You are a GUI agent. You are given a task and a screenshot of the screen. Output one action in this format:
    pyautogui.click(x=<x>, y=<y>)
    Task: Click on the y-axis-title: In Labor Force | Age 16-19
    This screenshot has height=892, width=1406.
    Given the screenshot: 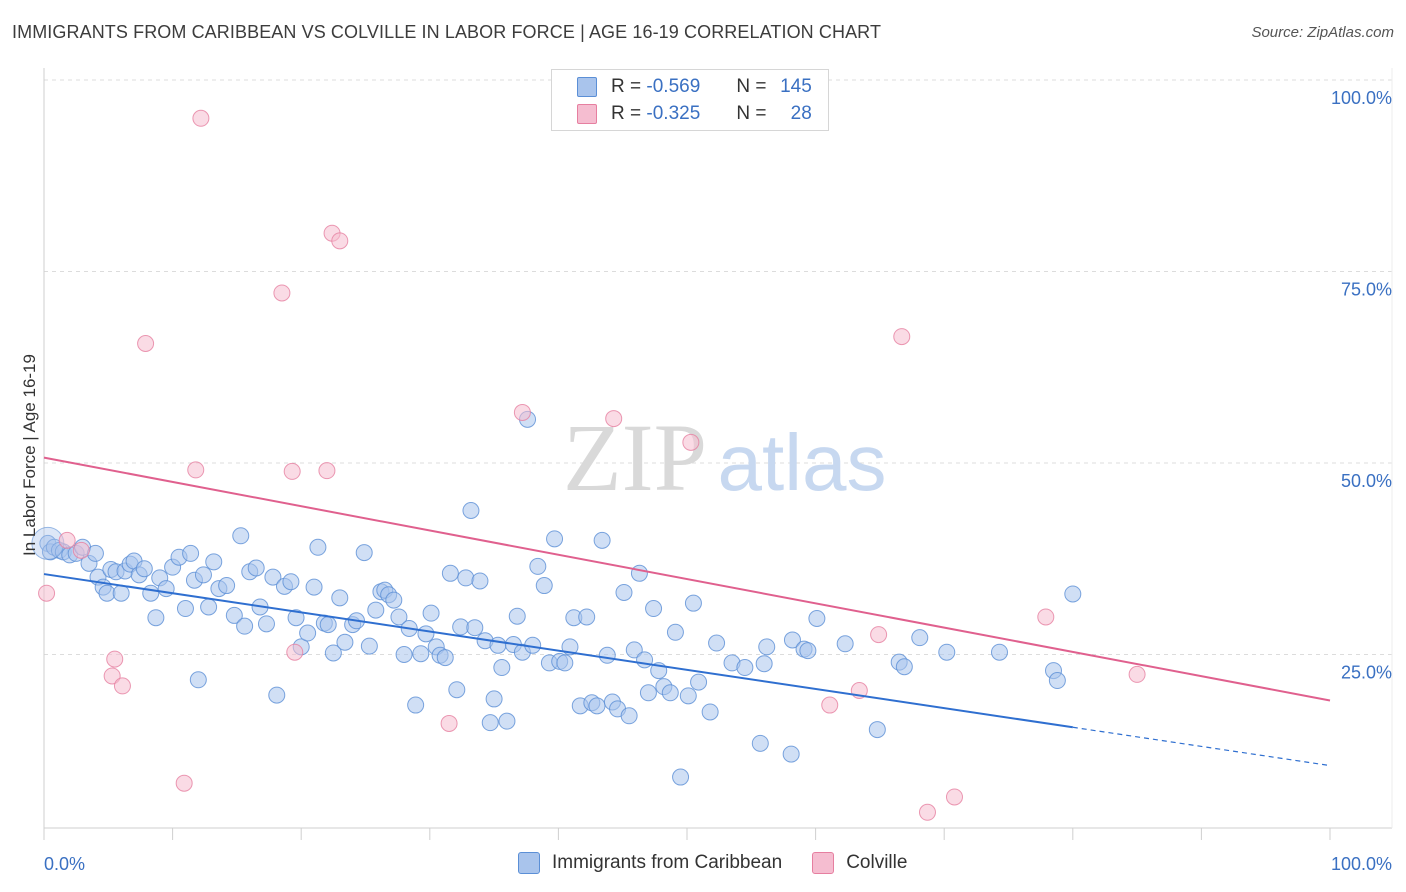 What is the action you would take?
    pyautogui.click(x=29, y=455)
    